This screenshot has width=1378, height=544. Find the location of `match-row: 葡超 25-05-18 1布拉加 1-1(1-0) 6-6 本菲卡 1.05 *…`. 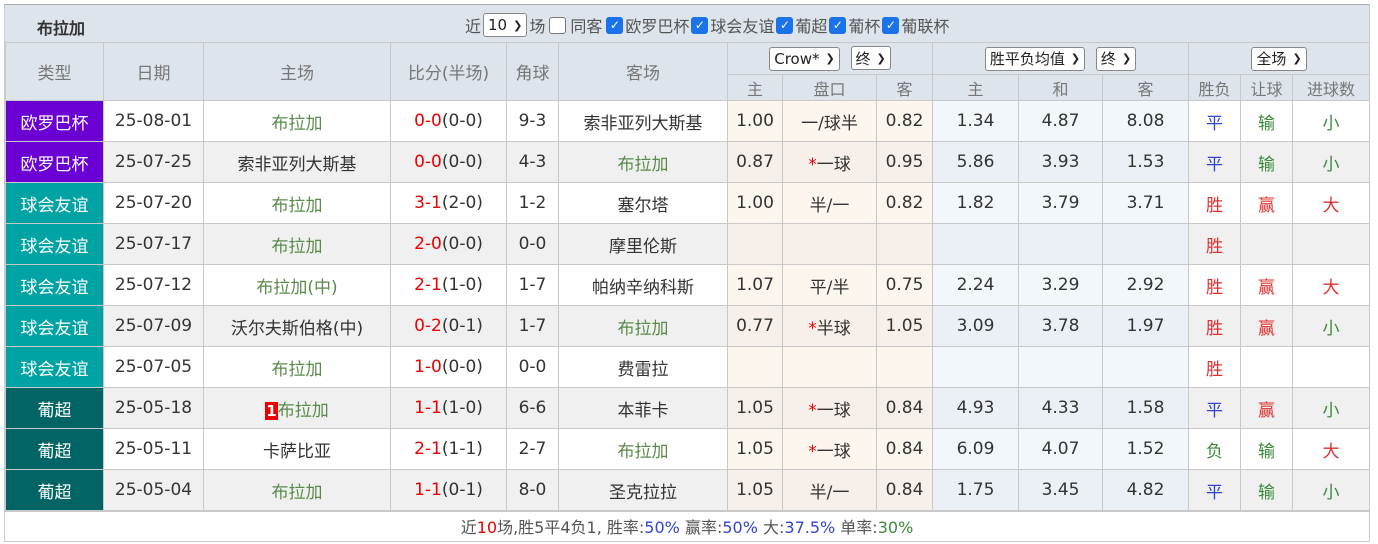

match-row: 葡超 25-05-18 1布拉加 1-1(1-0) 6-6 本菲卡 1.05 *… is located at coordinates (688, 408).